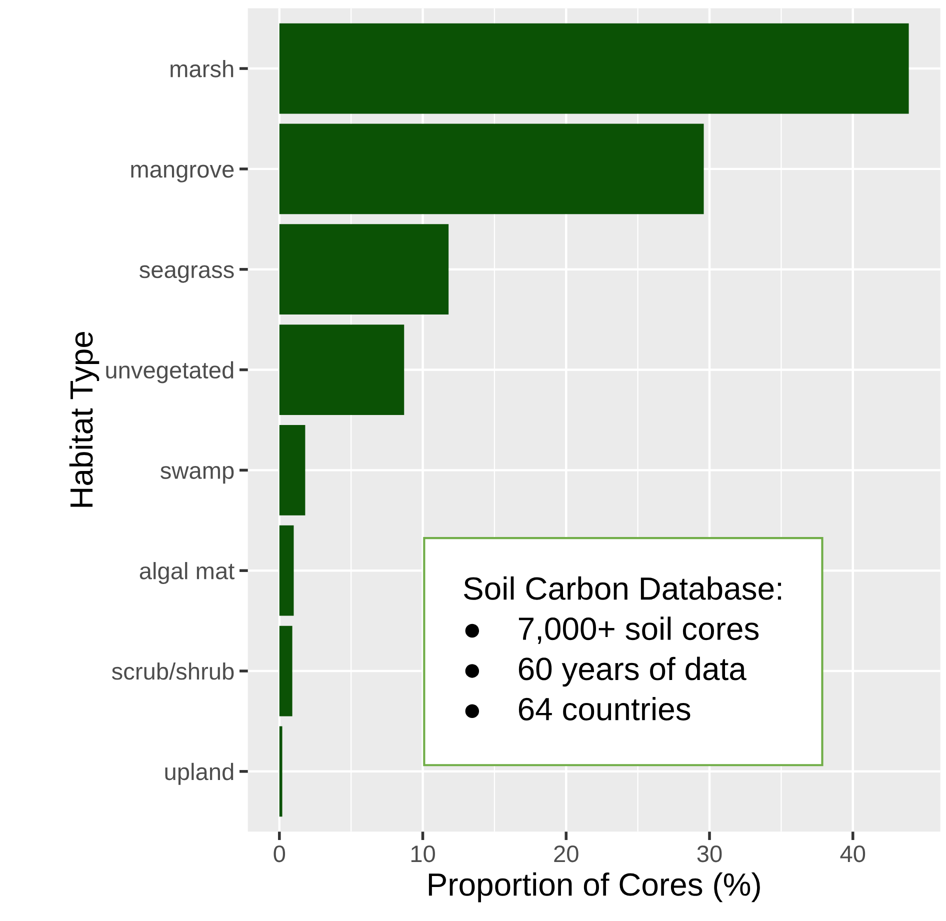 Image resolution: width=946 pixels, height=921 pixels. What do you see at coordinates (173, 671) in the screenshot?
I see `y-tick-label: scrub/shrub` at bounding box center [173, 671].